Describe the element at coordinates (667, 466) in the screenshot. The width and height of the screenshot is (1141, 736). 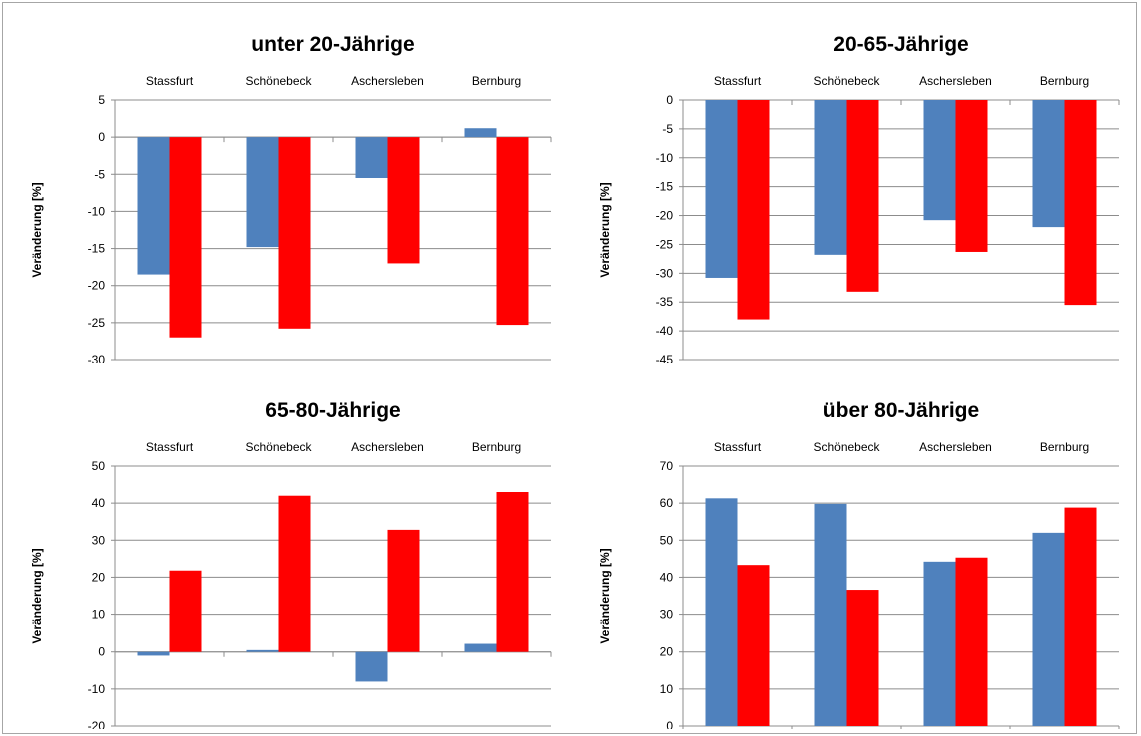
I see `y-tick-label: 70` at that location.